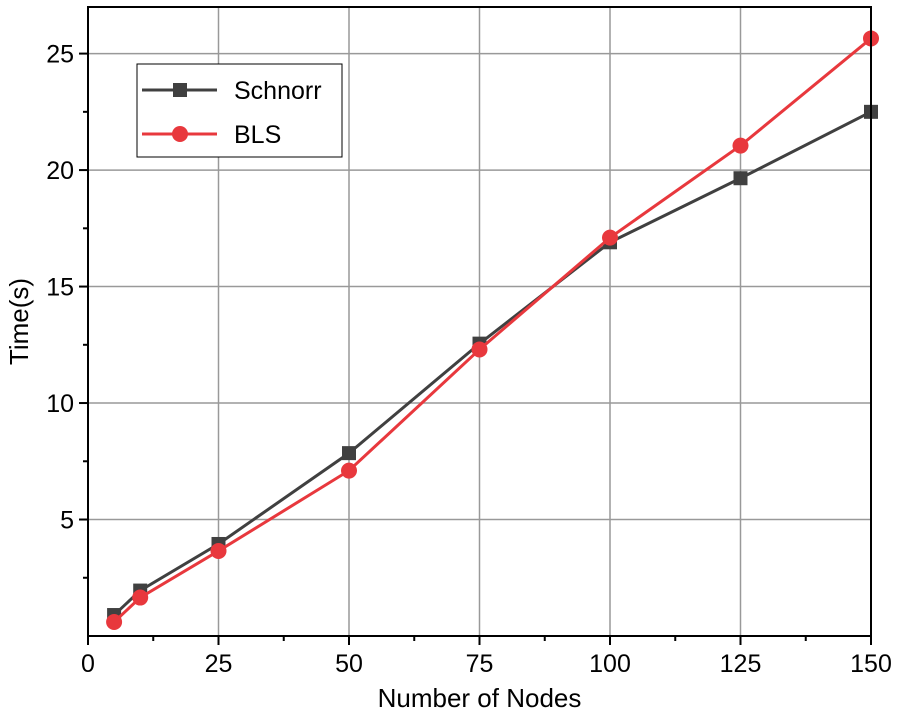  Describe the element at coordinates (180, 90) in the screenshot. I see `legend-marker-schnorr` at that location.